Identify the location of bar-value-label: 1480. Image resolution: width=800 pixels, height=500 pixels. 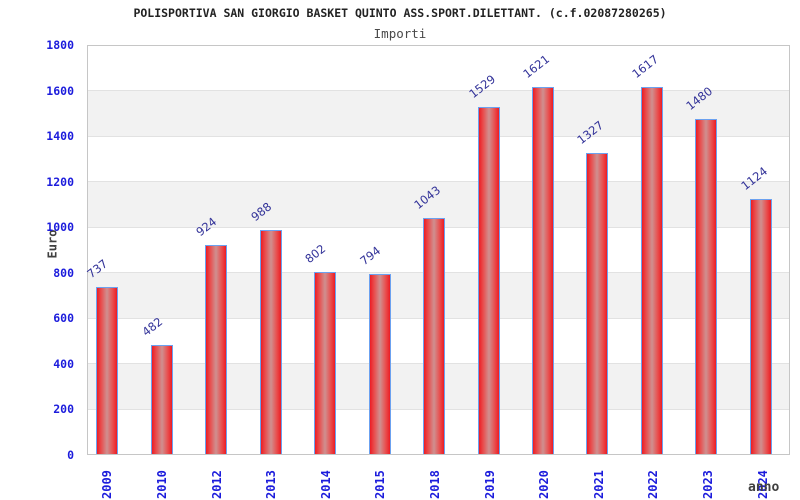
(699, 98).